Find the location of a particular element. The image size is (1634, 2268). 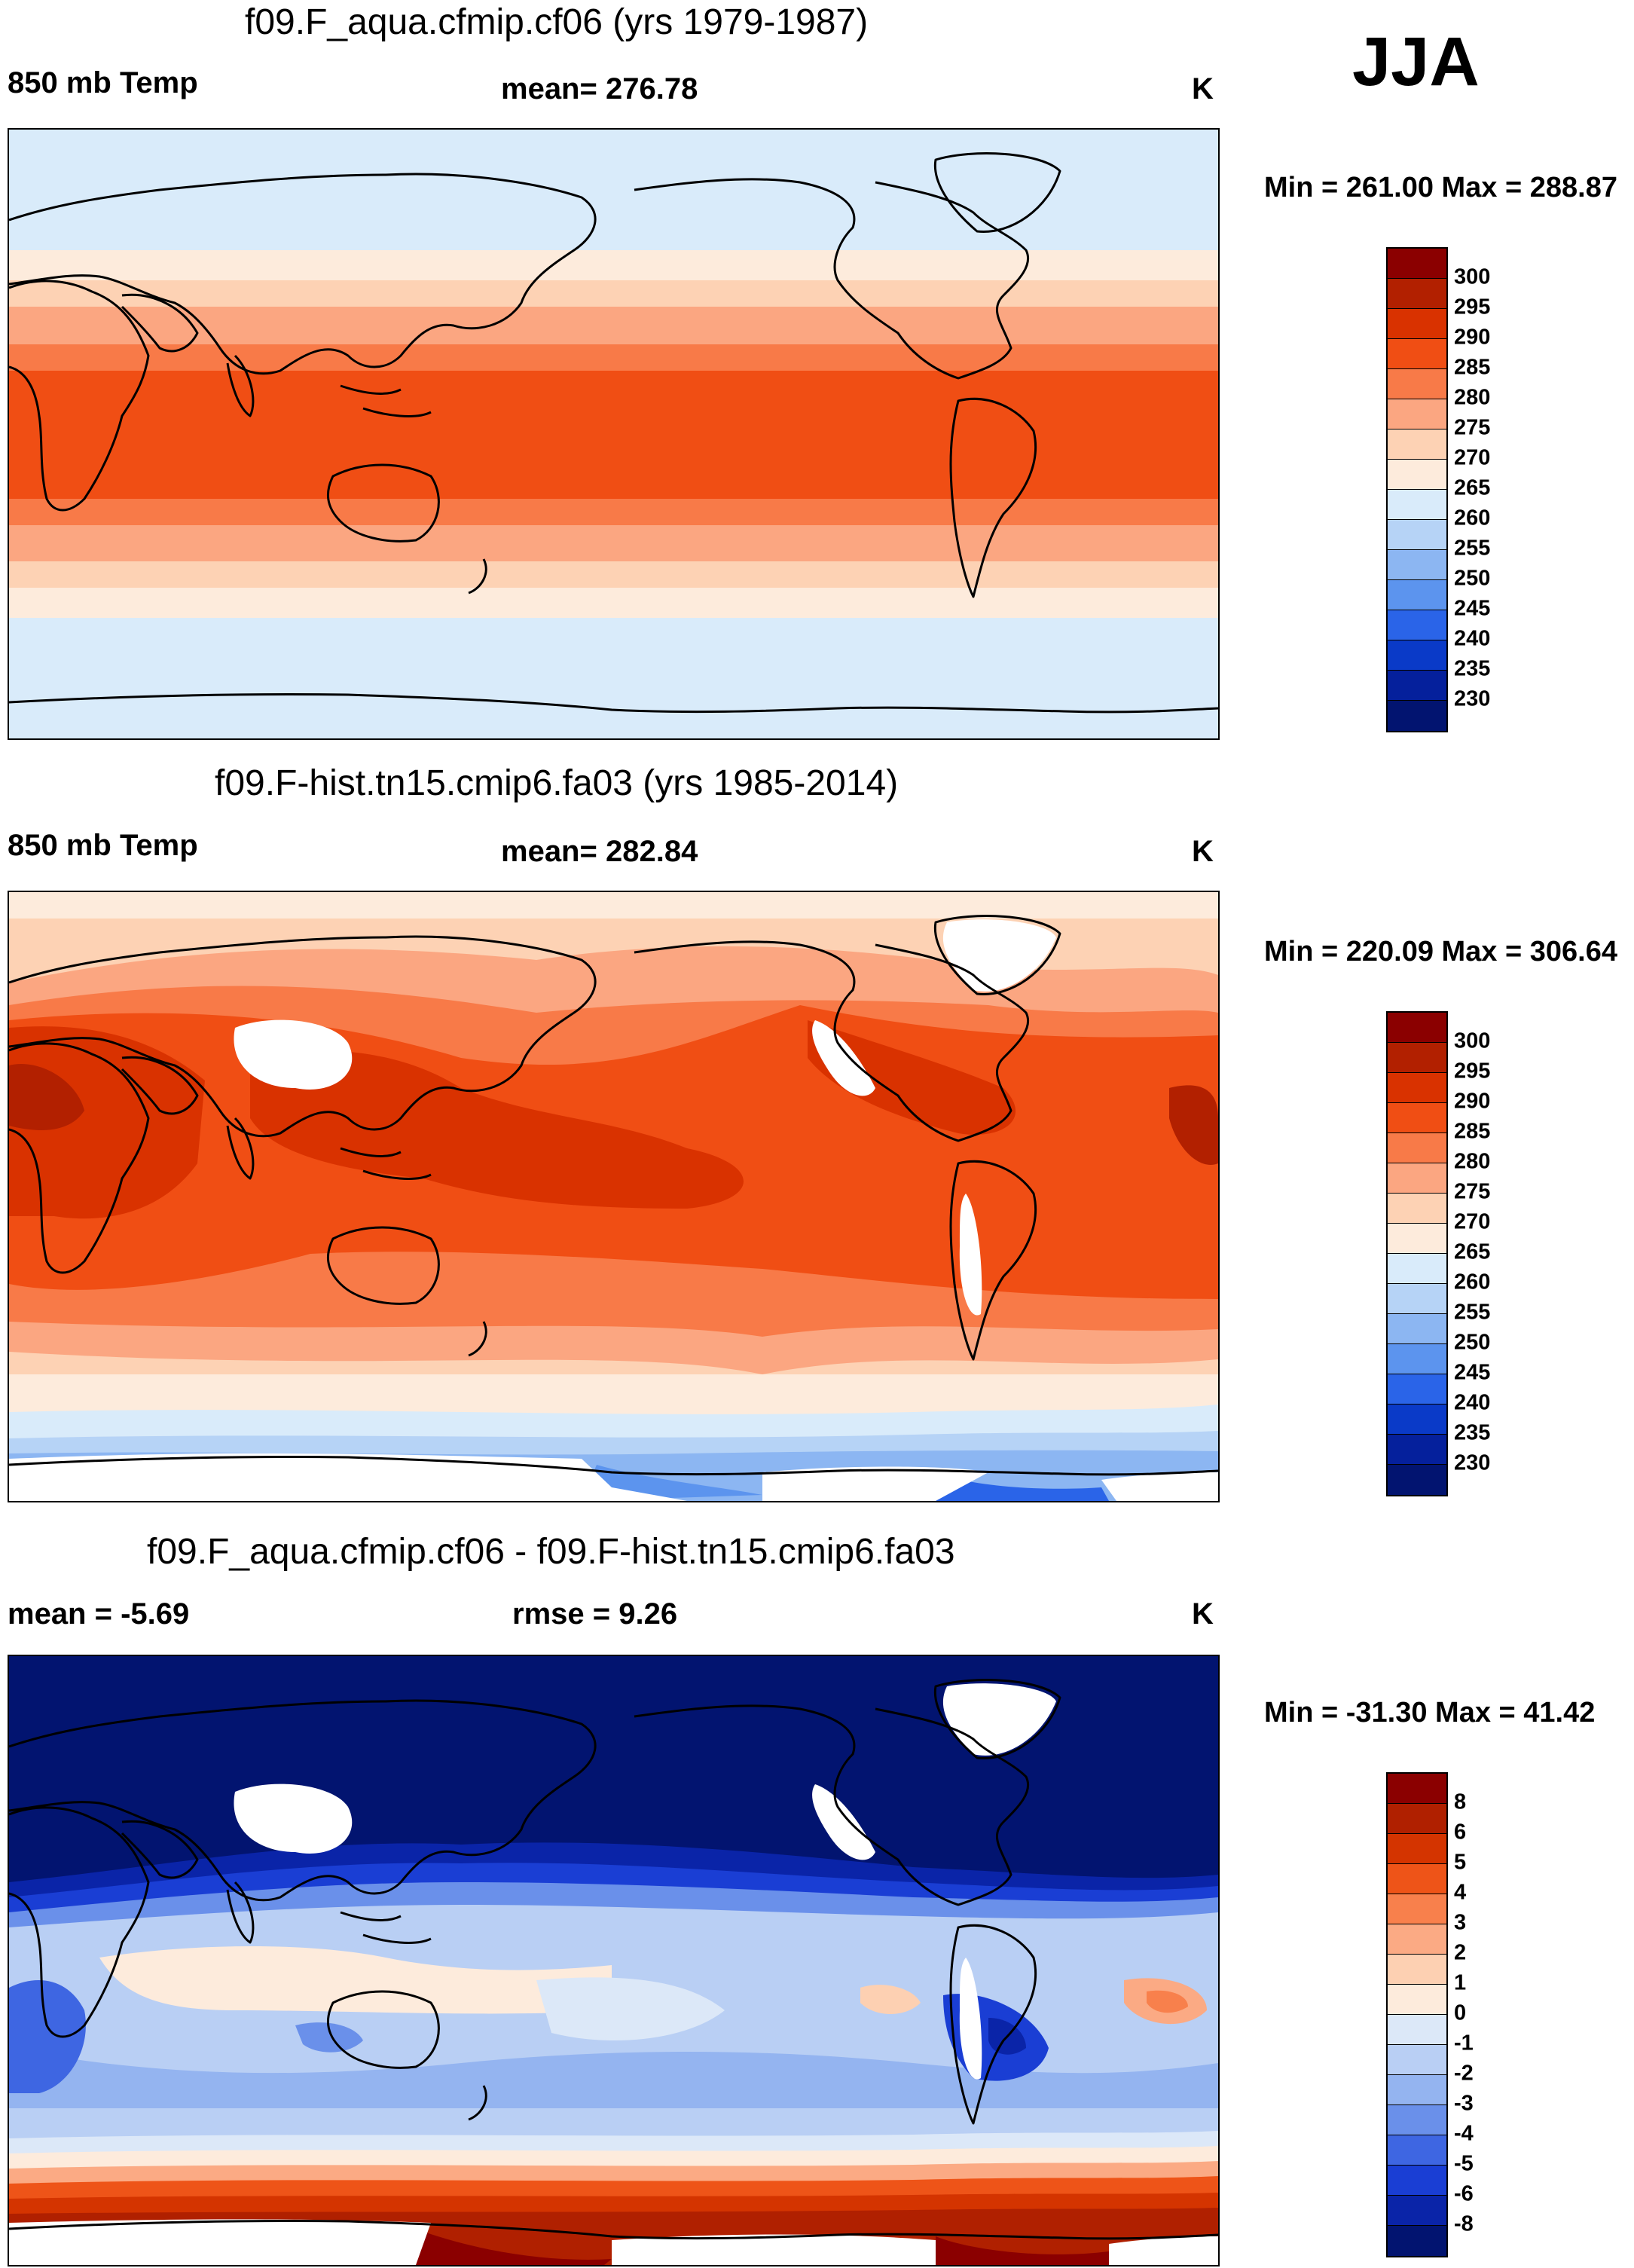

tick: 270 is located at coordinates (1472, 457).